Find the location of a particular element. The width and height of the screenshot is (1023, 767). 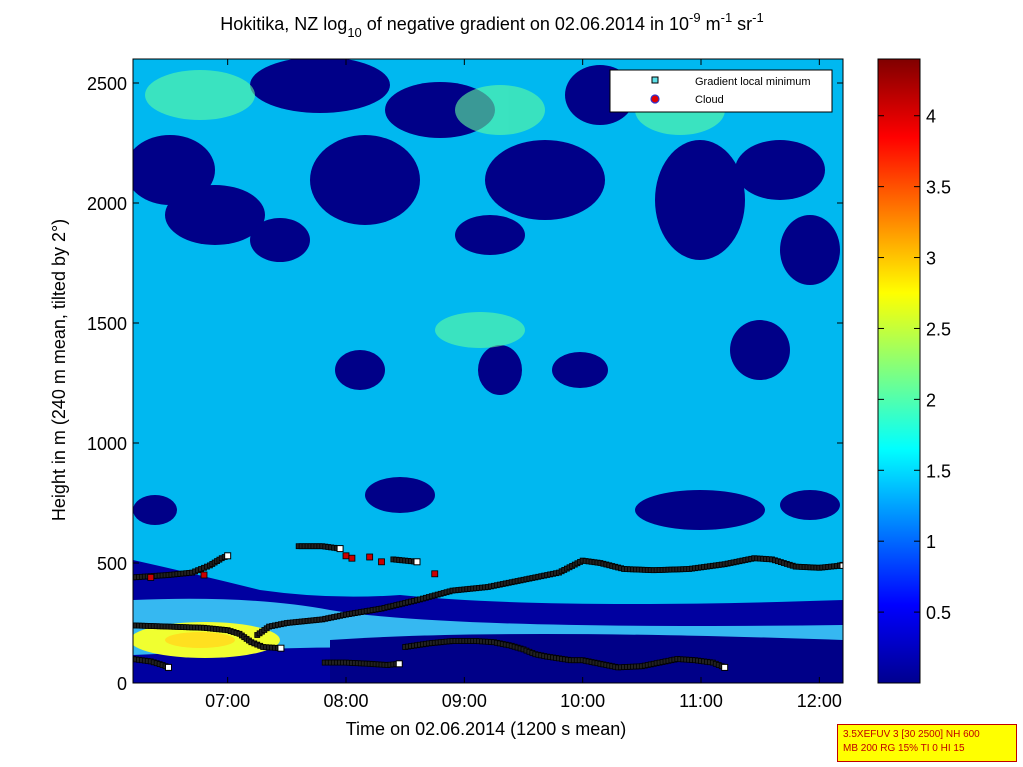

colorbar-tick-label: 3 is located at coordinates (931, 259).